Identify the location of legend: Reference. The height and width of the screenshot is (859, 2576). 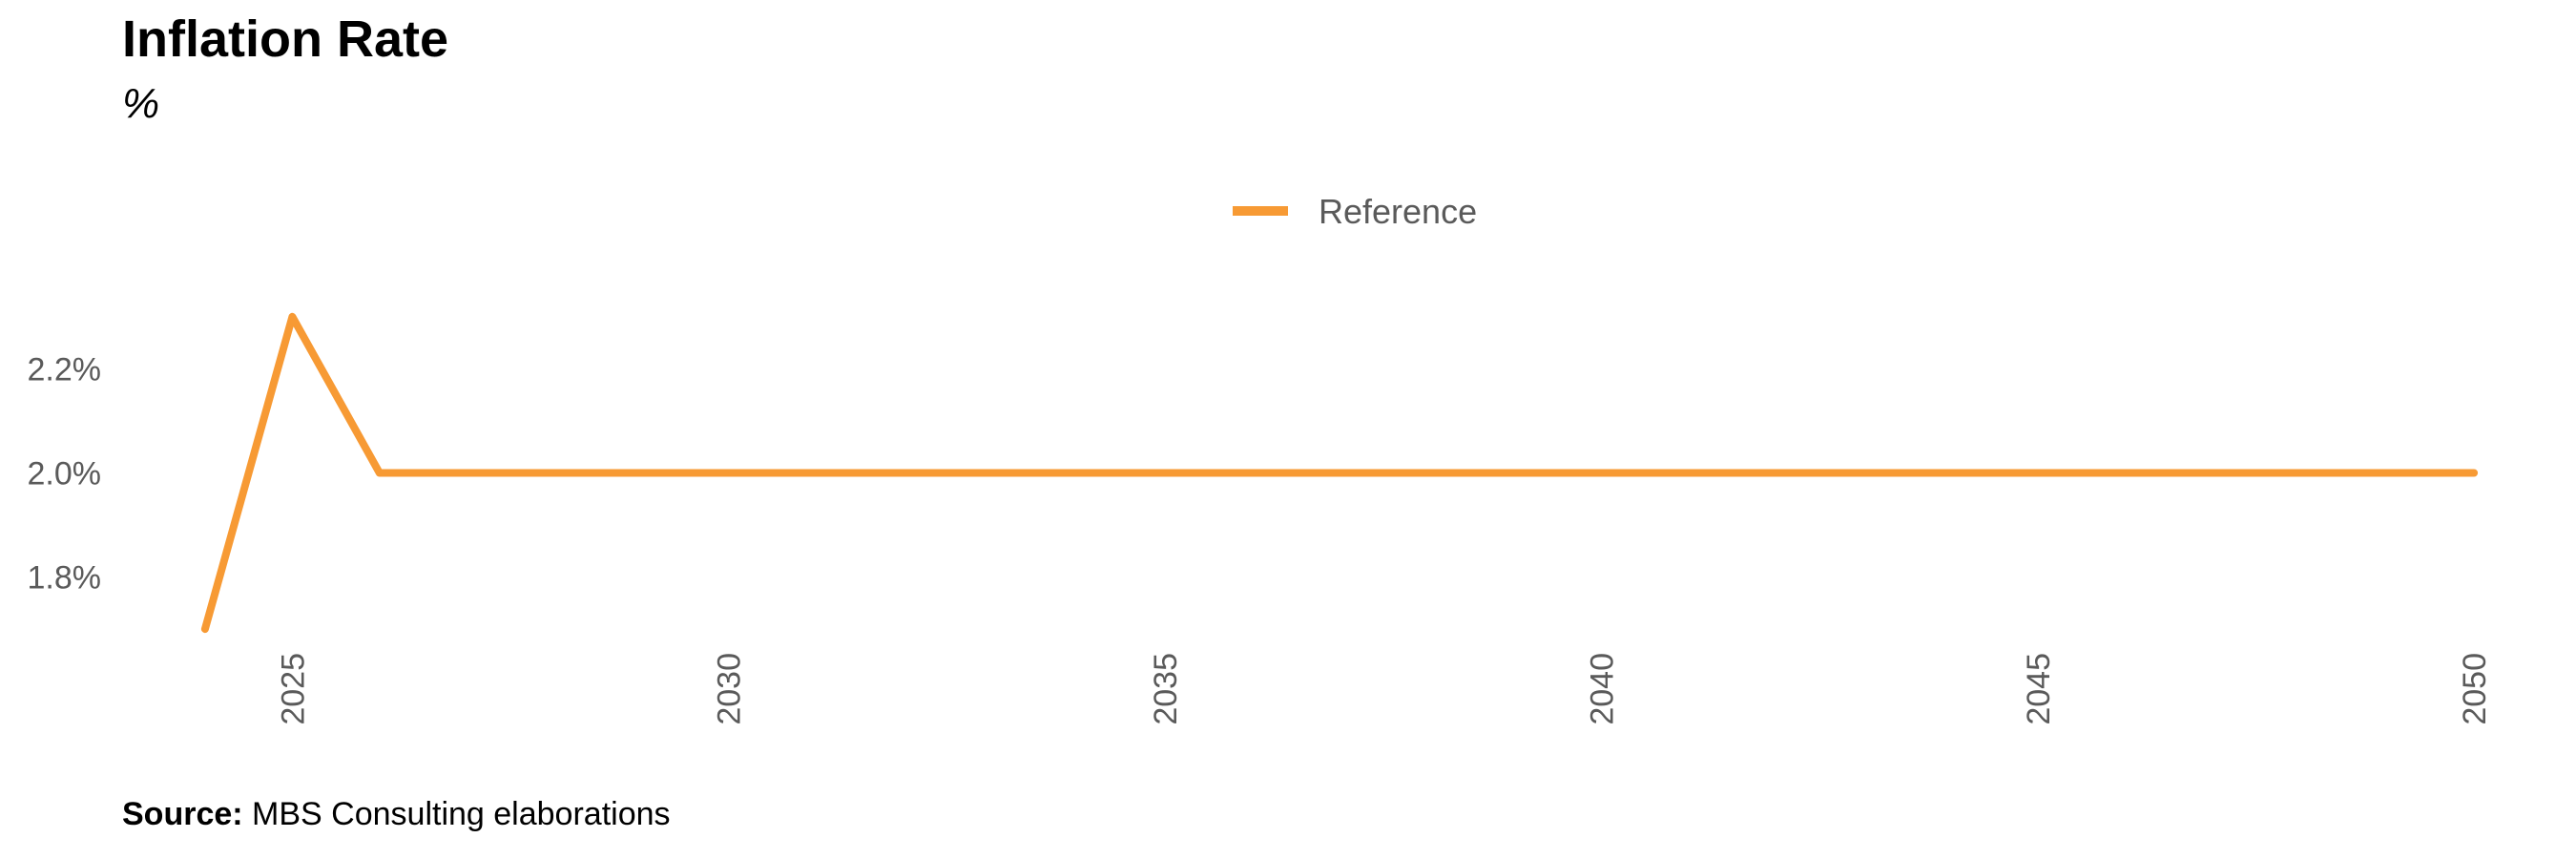
(1355, 211).